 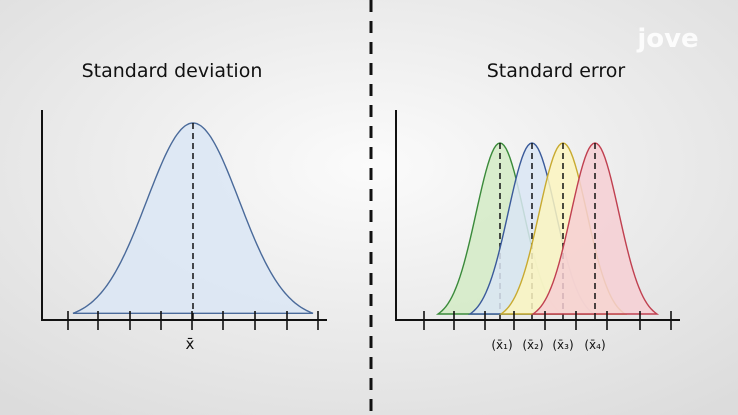 I want to click on mean-label: (x̄₂), so click(x=532, y=345).